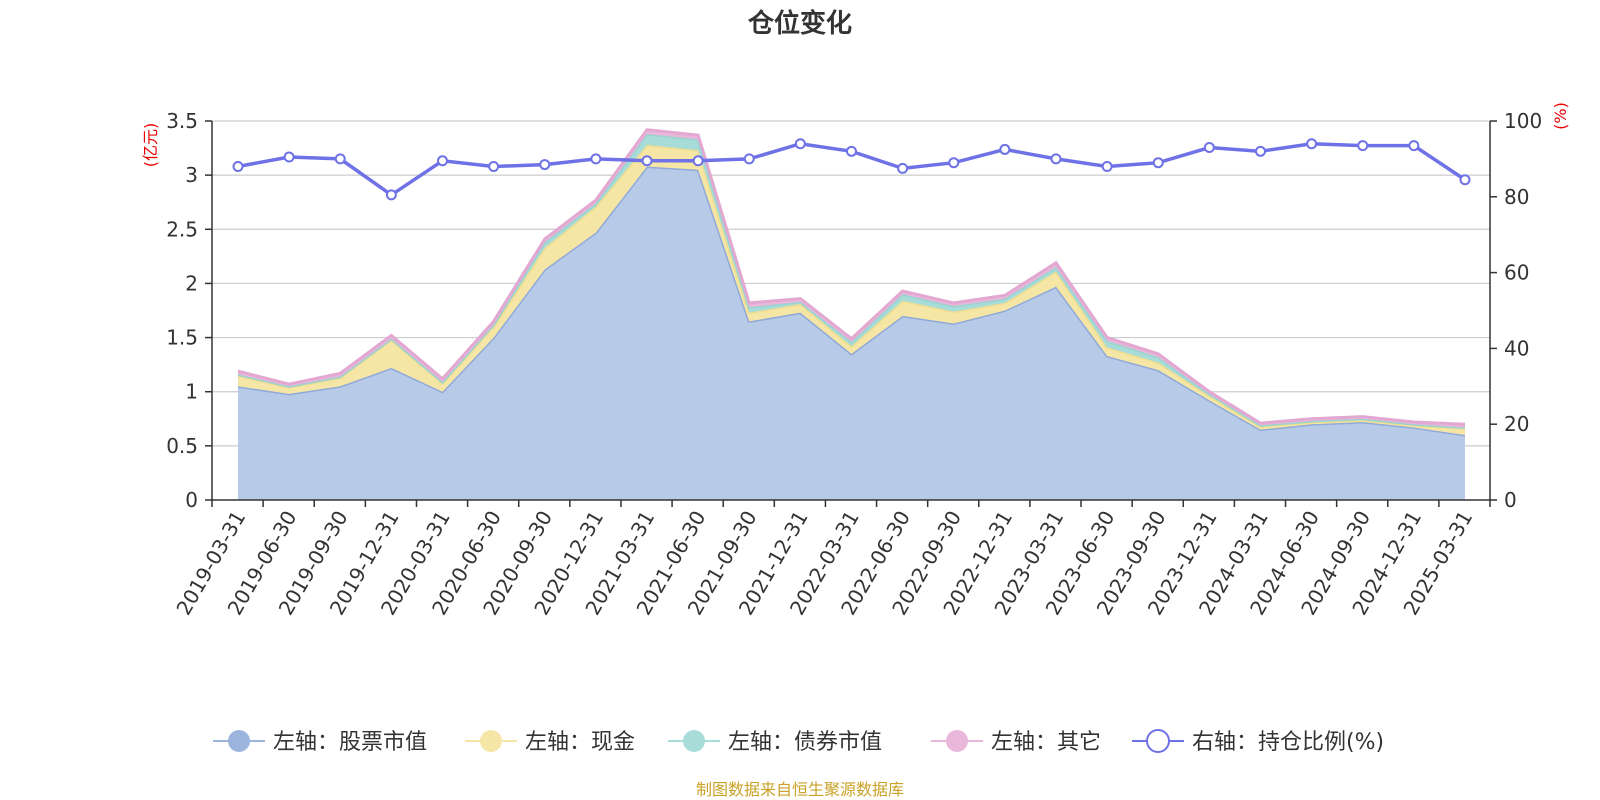  I want to click on left-tick-label: 1.5, so click(182, 338).